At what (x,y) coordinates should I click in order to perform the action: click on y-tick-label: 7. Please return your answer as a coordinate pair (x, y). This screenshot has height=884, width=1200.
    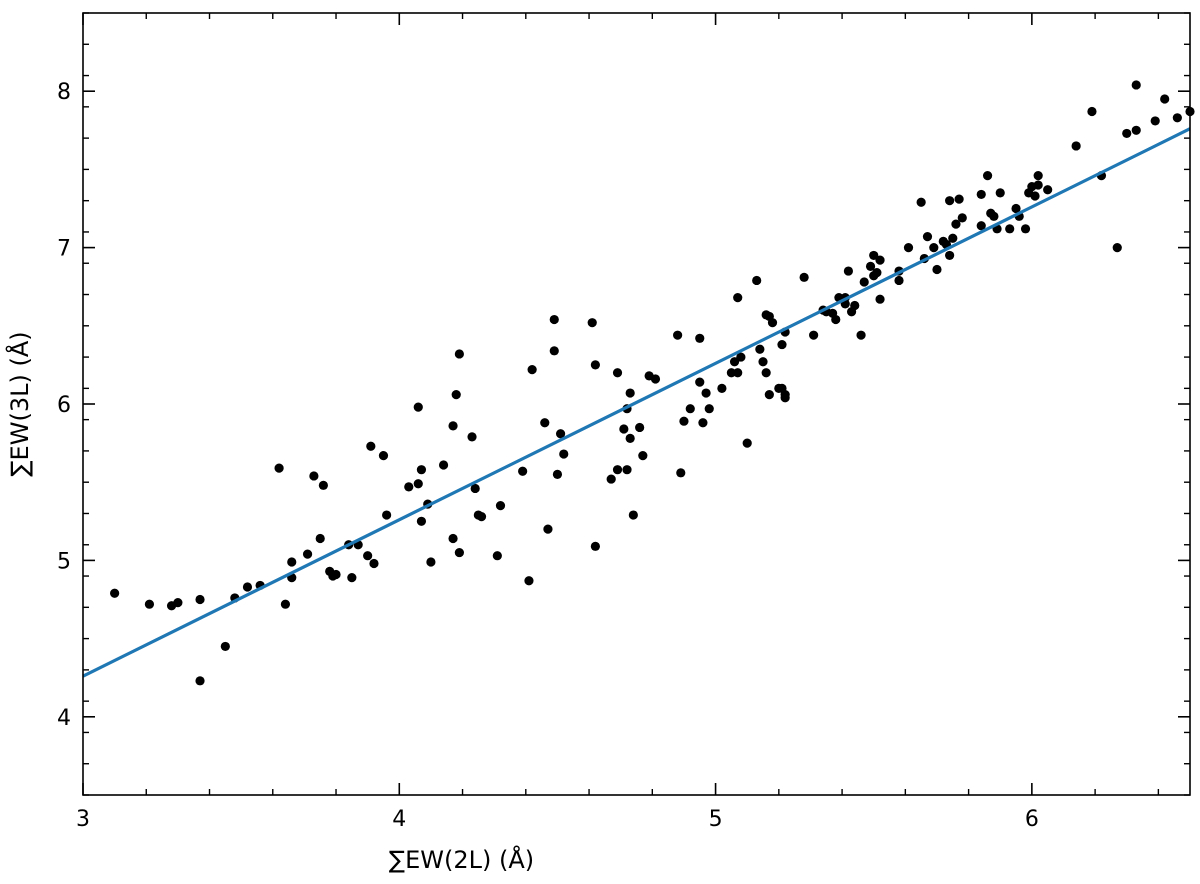
    Looking at the image, I should click on (64, 249).